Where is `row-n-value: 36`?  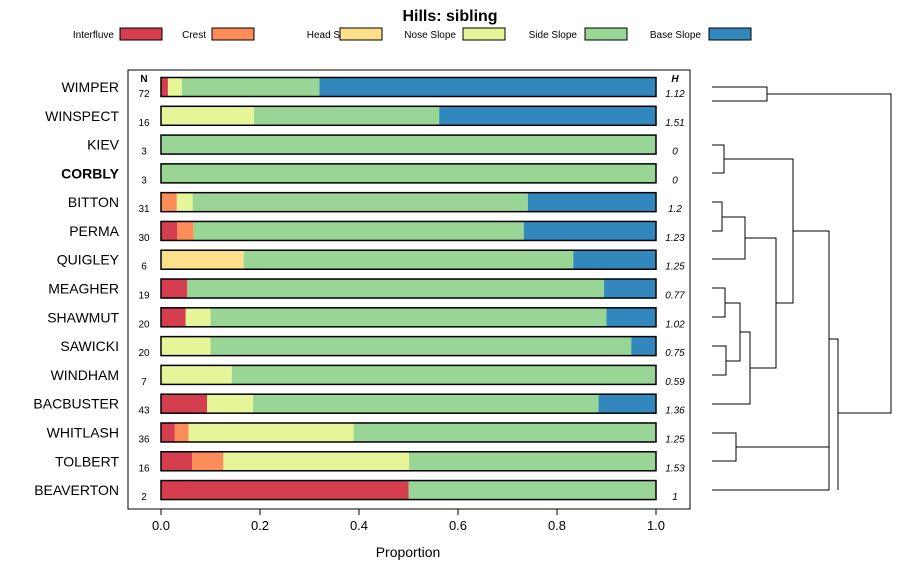
row-n-value: 36 is located at coordinates (144, 439).